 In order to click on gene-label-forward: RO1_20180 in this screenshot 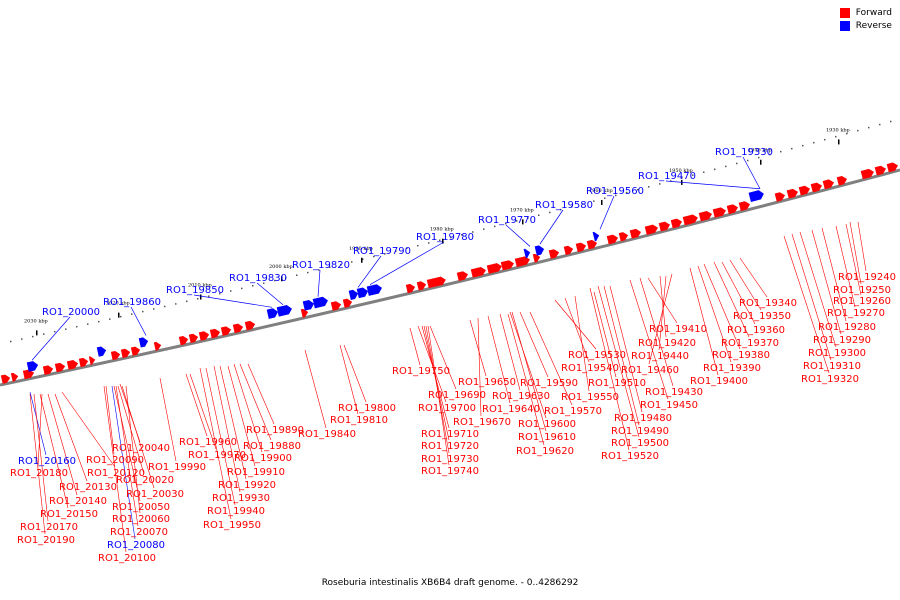, I will do `click(39, 473)`.